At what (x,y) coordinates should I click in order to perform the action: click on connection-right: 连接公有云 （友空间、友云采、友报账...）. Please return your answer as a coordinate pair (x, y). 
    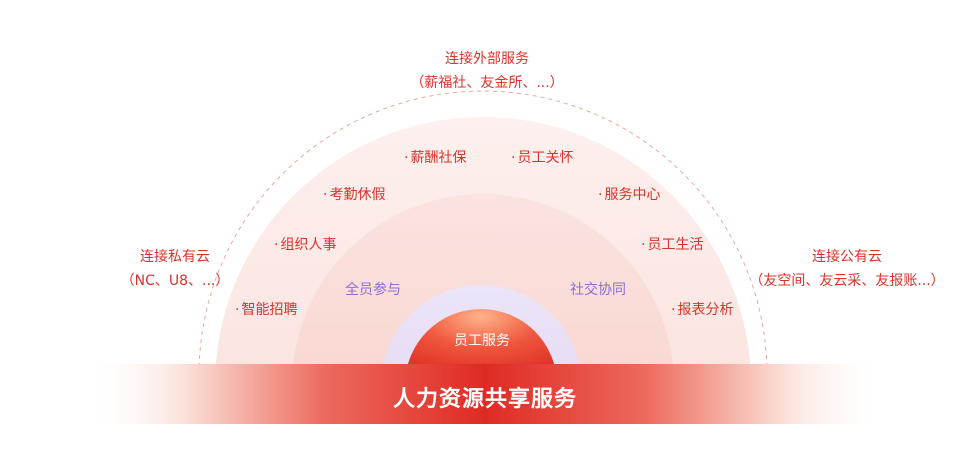
    Looking at the image, I should click on (846, 269).